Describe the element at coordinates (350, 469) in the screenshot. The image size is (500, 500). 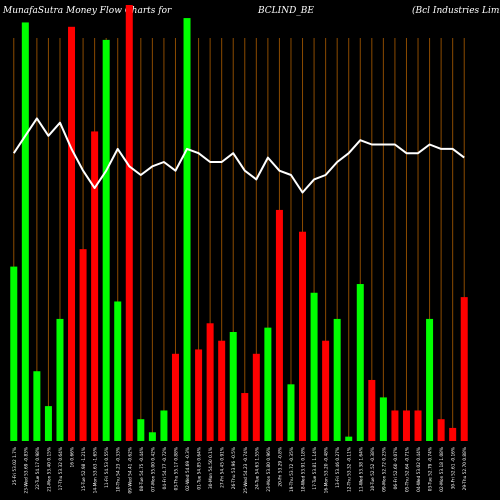
I see `x-tick-label: 12-Thu 53.32 -0.11%` at that location.